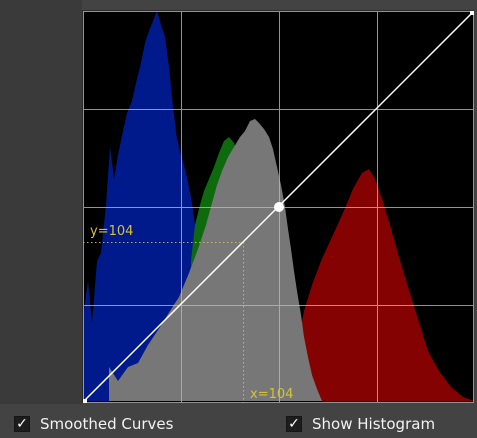  Describe the element at coordinates (238, 421) in the screenshot. I see `curve-options-bar: ✓ Smoothed Curves ✓ Show Histogram` at that location.